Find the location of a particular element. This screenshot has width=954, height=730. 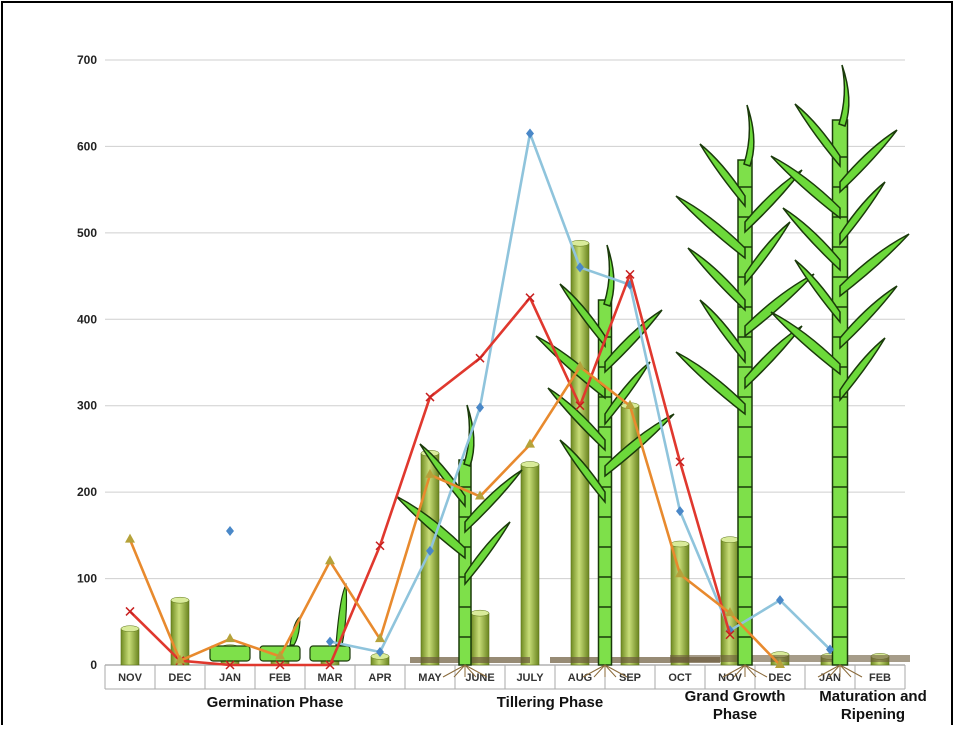

y-tick-label: 500 is located at coordinates (87, 233).